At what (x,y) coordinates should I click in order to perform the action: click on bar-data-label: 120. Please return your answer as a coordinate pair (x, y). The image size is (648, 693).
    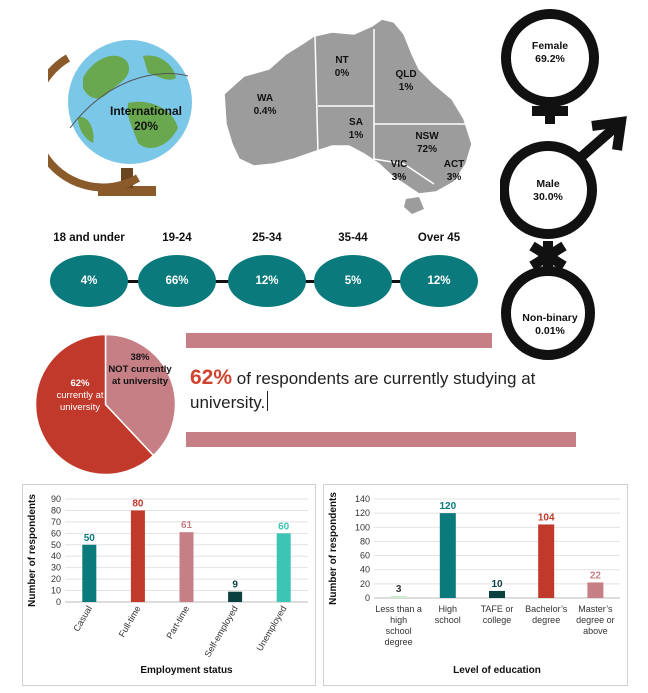
    Looking at the image, I should click on (447, 506).